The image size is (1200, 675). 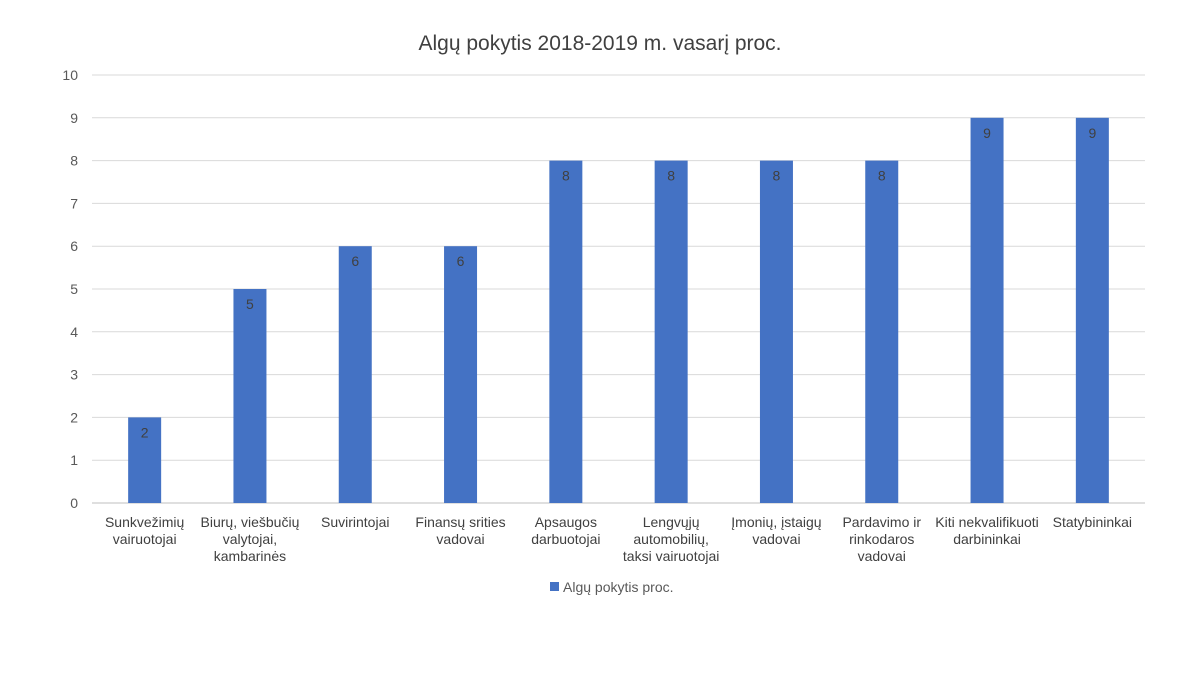 What do you see at coordinates (250, 304) in the screenshot?
I see `data-label: 5` at bounding box center [250, 304].